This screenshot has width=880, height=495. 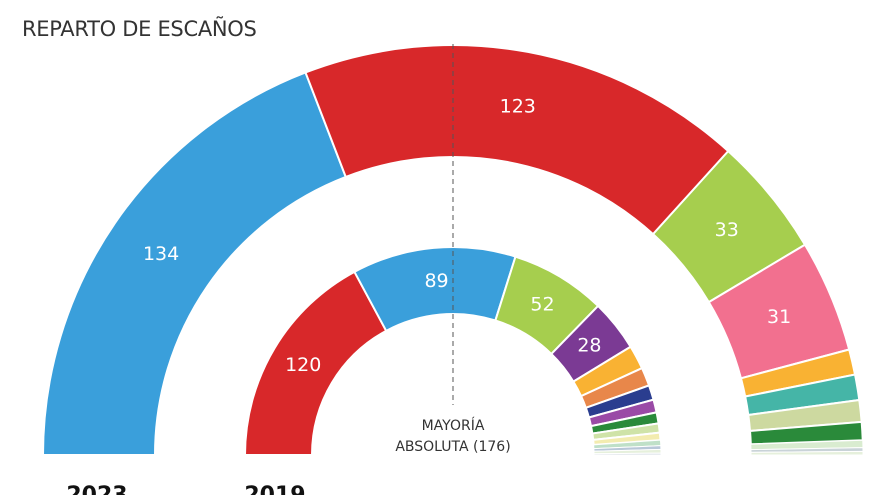 What do you see at coordinates (452, 447) in the screenshot?
I see `majority-label: ABSOLUTA (176)` at bounding box center [452, 447].